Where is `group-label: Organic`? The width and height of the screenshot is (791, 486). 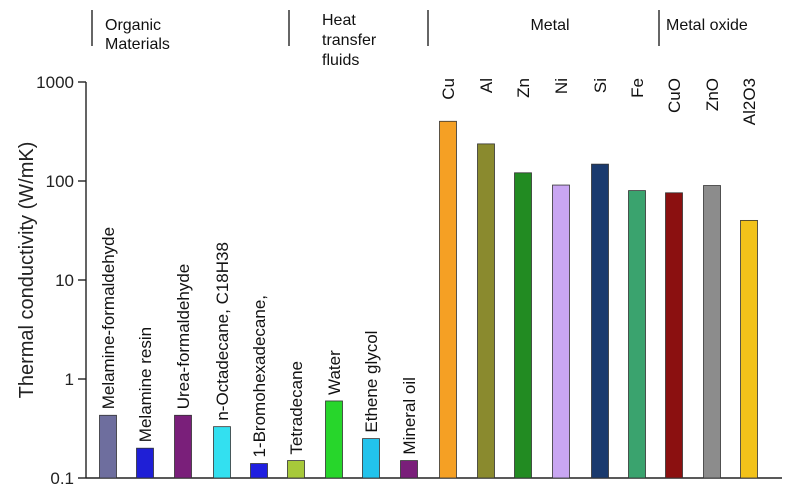
group-label: Organic is located at coordinates (133, 25).